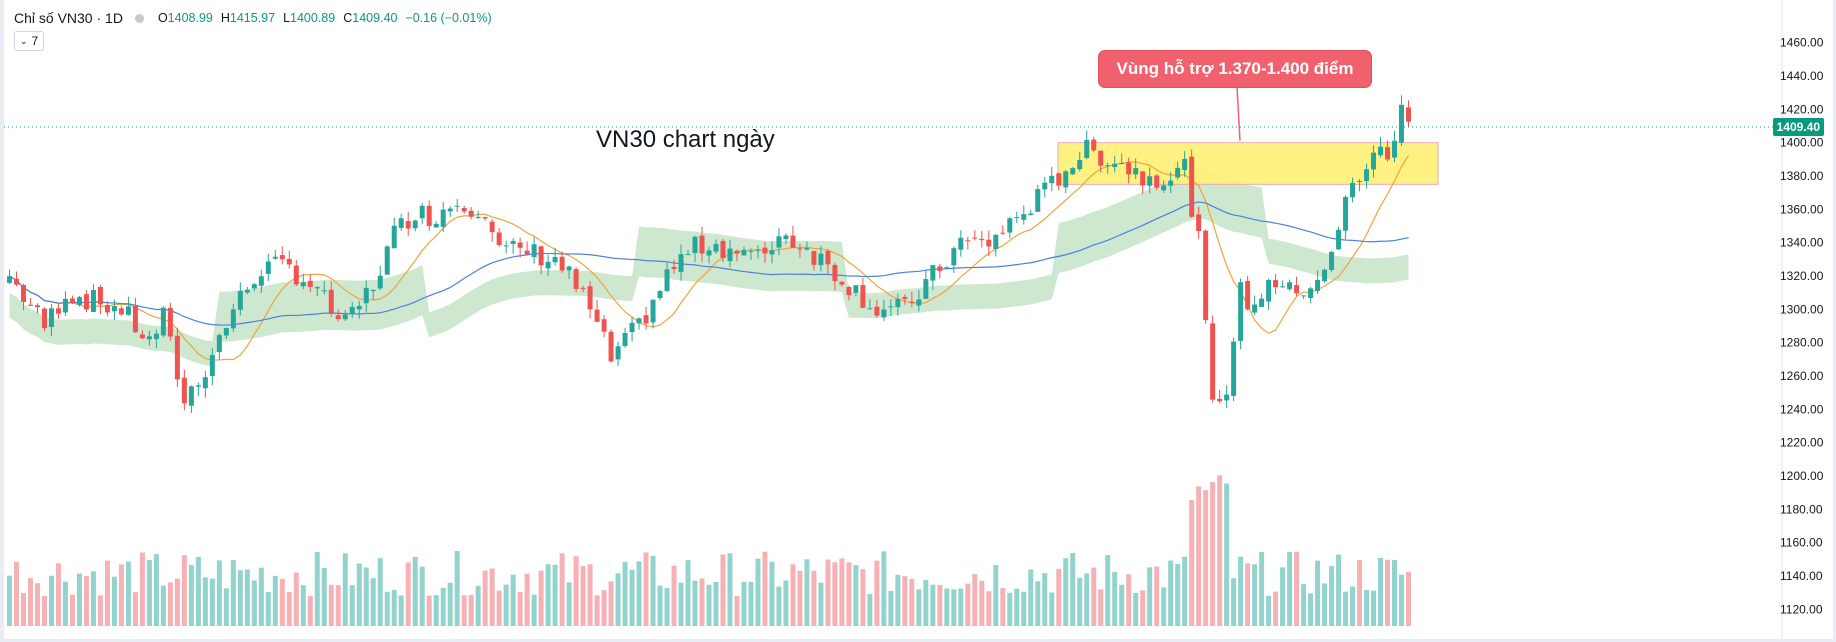 The width and height of the screenshot is (1836, 642). Describe the element at coordinates (1235, 69) in the screenshot. I see `support-zone-callout: Vùng hỗ trợ 1.370-1.400 điểm` at that location.